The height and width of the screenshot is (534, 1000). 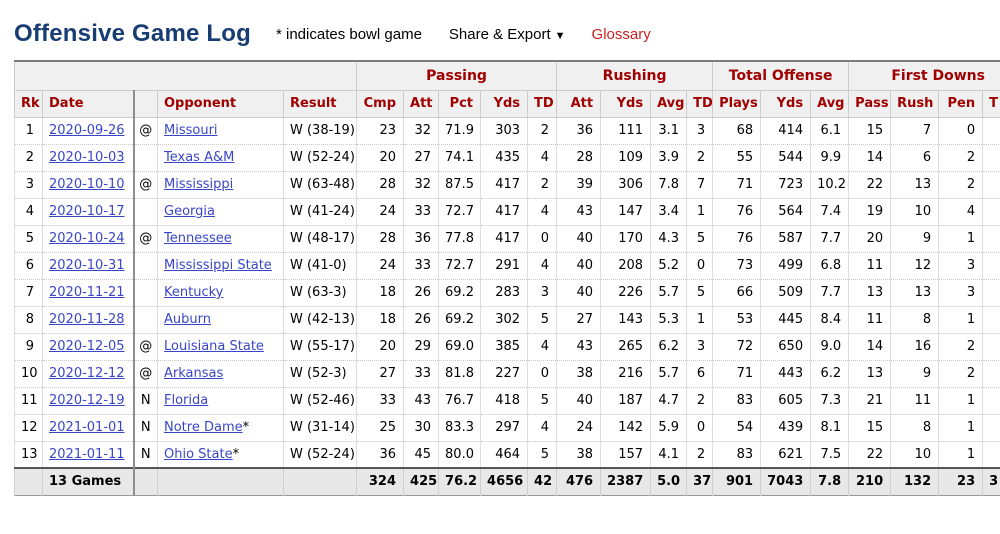 I want to click on stat-cell: 9, so click(x=915, y=238).